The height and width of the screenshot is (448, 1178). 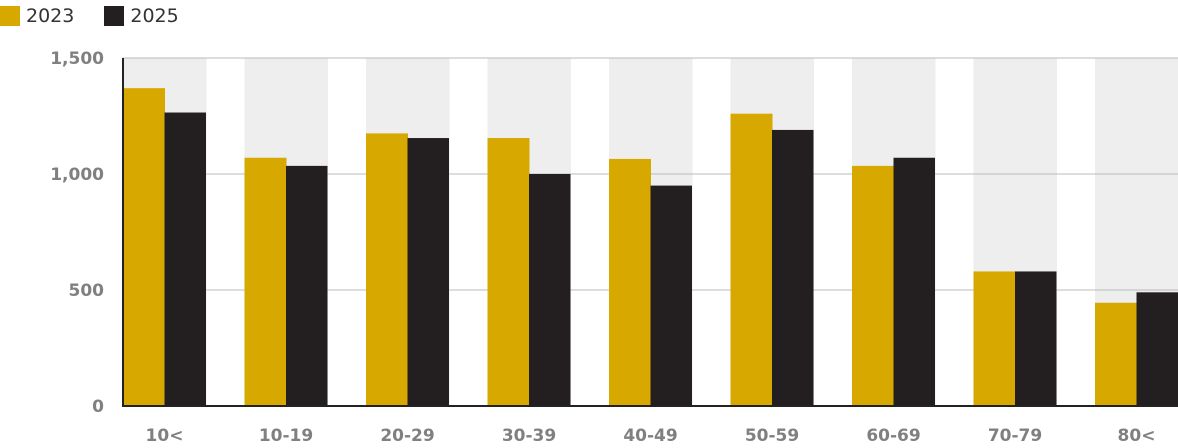 I want to click on legend-item-2023: 2023, so click(x=37, y=16).